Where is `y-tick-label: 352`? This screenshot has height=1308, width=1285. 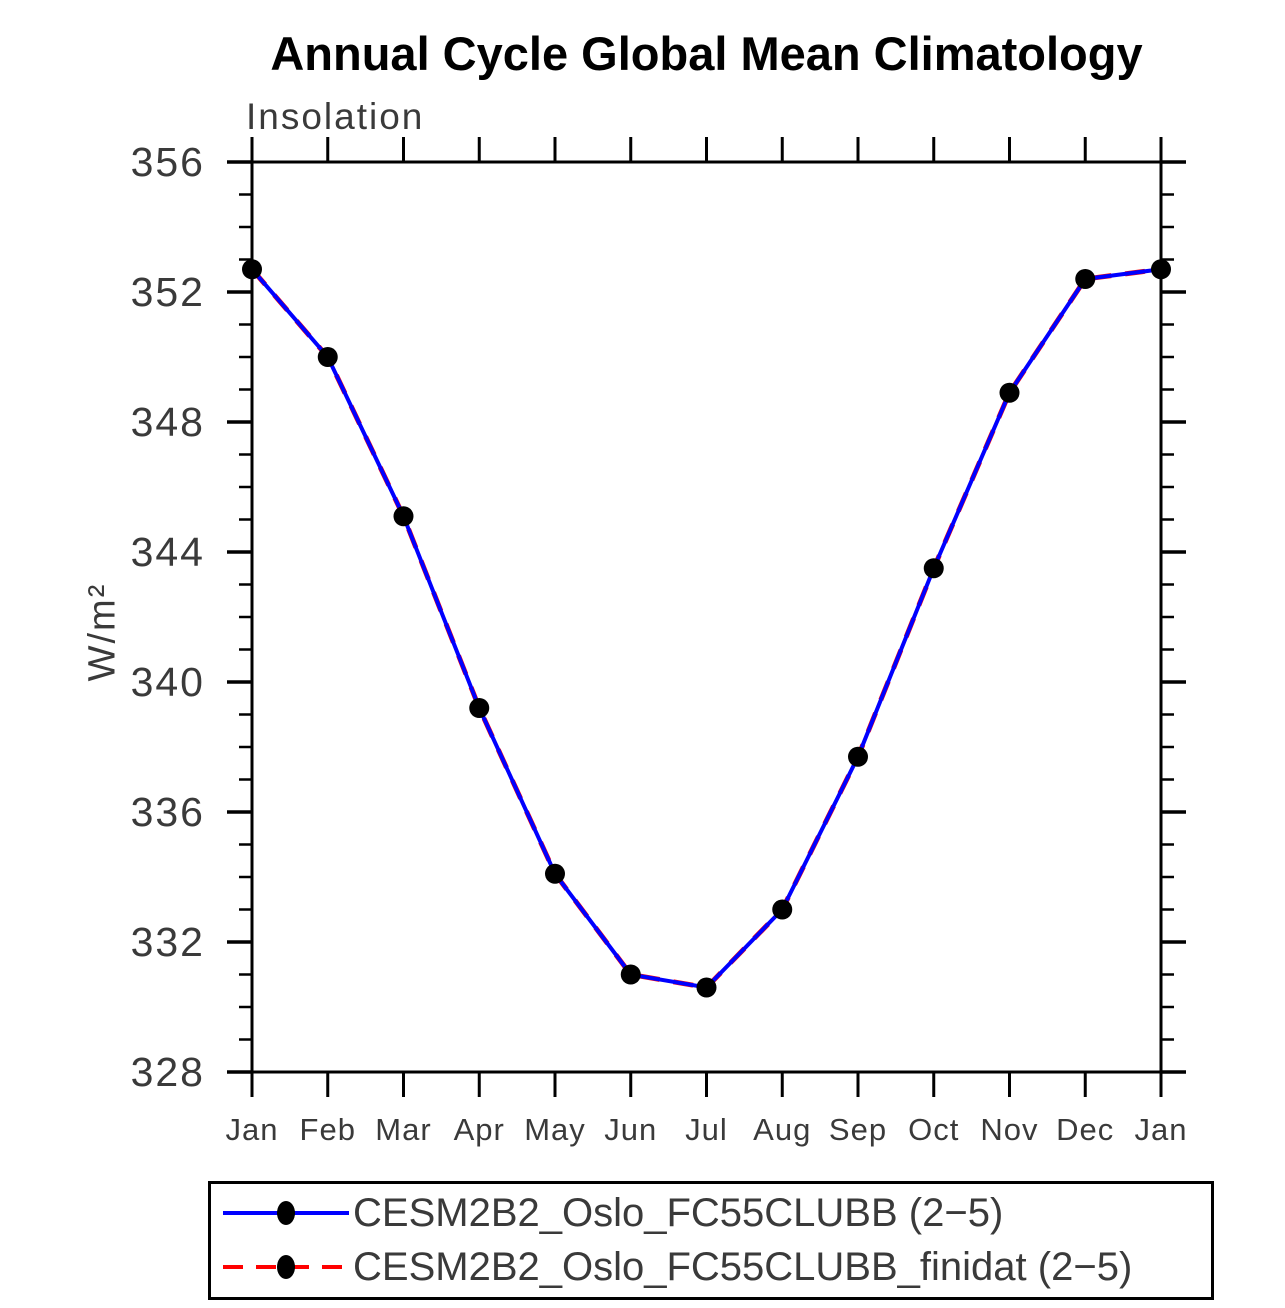
y-tick-label: 352 is located at coordinates (168, 292).